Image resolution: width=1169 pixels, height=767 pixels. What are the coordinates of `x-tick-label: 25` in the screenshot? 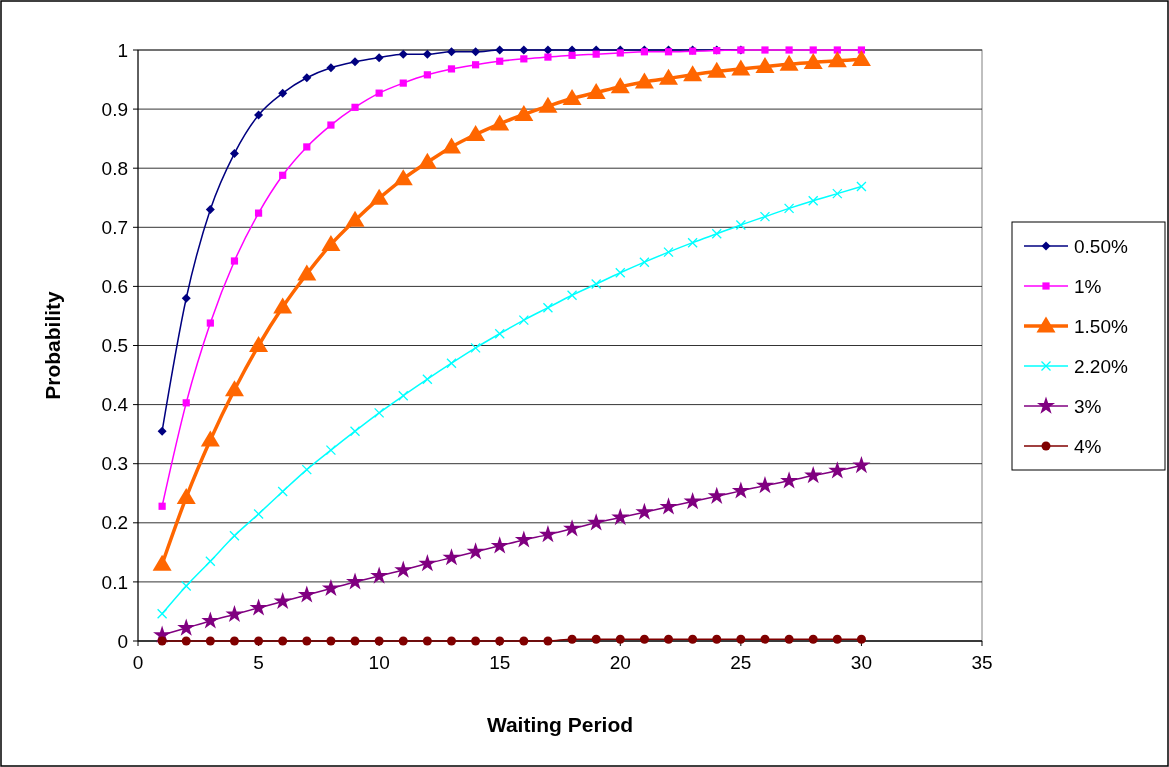 It's located at (741, 662).